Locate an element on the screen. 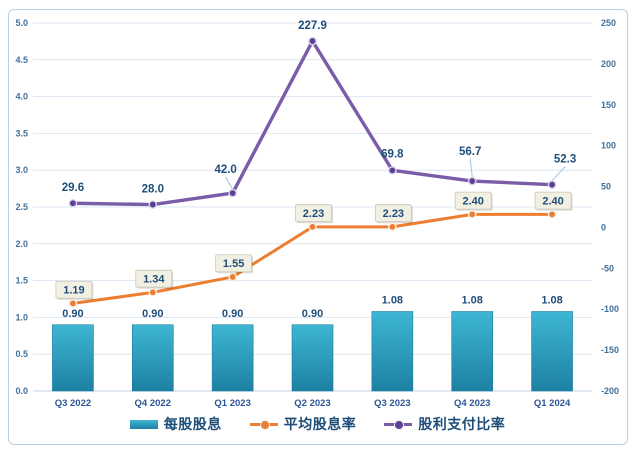 The height and width of the screenshot is (453, 635). axis-tick-right: 0 is located at coordinates (603, 227).